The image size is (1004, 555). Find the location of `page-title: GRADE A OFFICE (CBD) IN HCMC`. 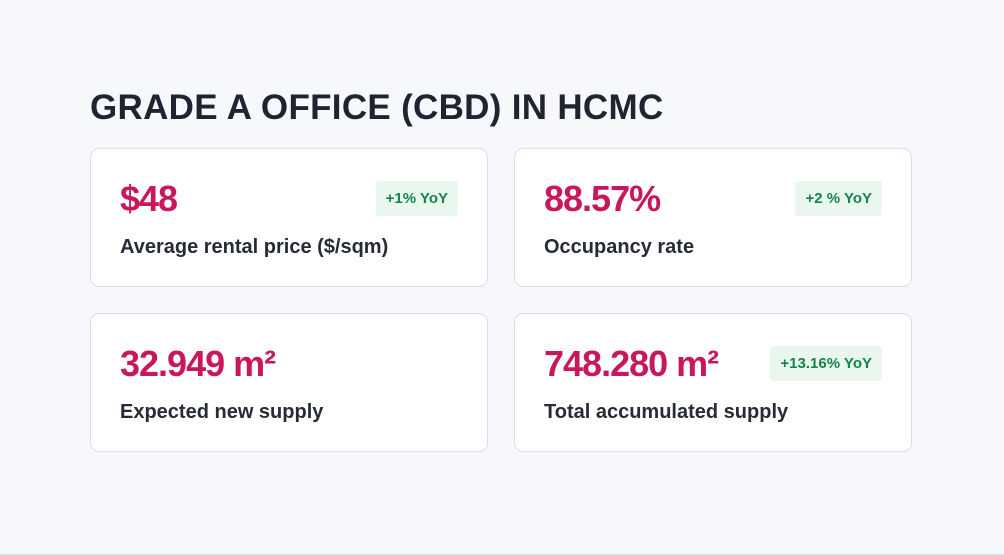

page-title: GRADE A OFFICE (CBD) IN HCMC is located at coordinates (377, 107).